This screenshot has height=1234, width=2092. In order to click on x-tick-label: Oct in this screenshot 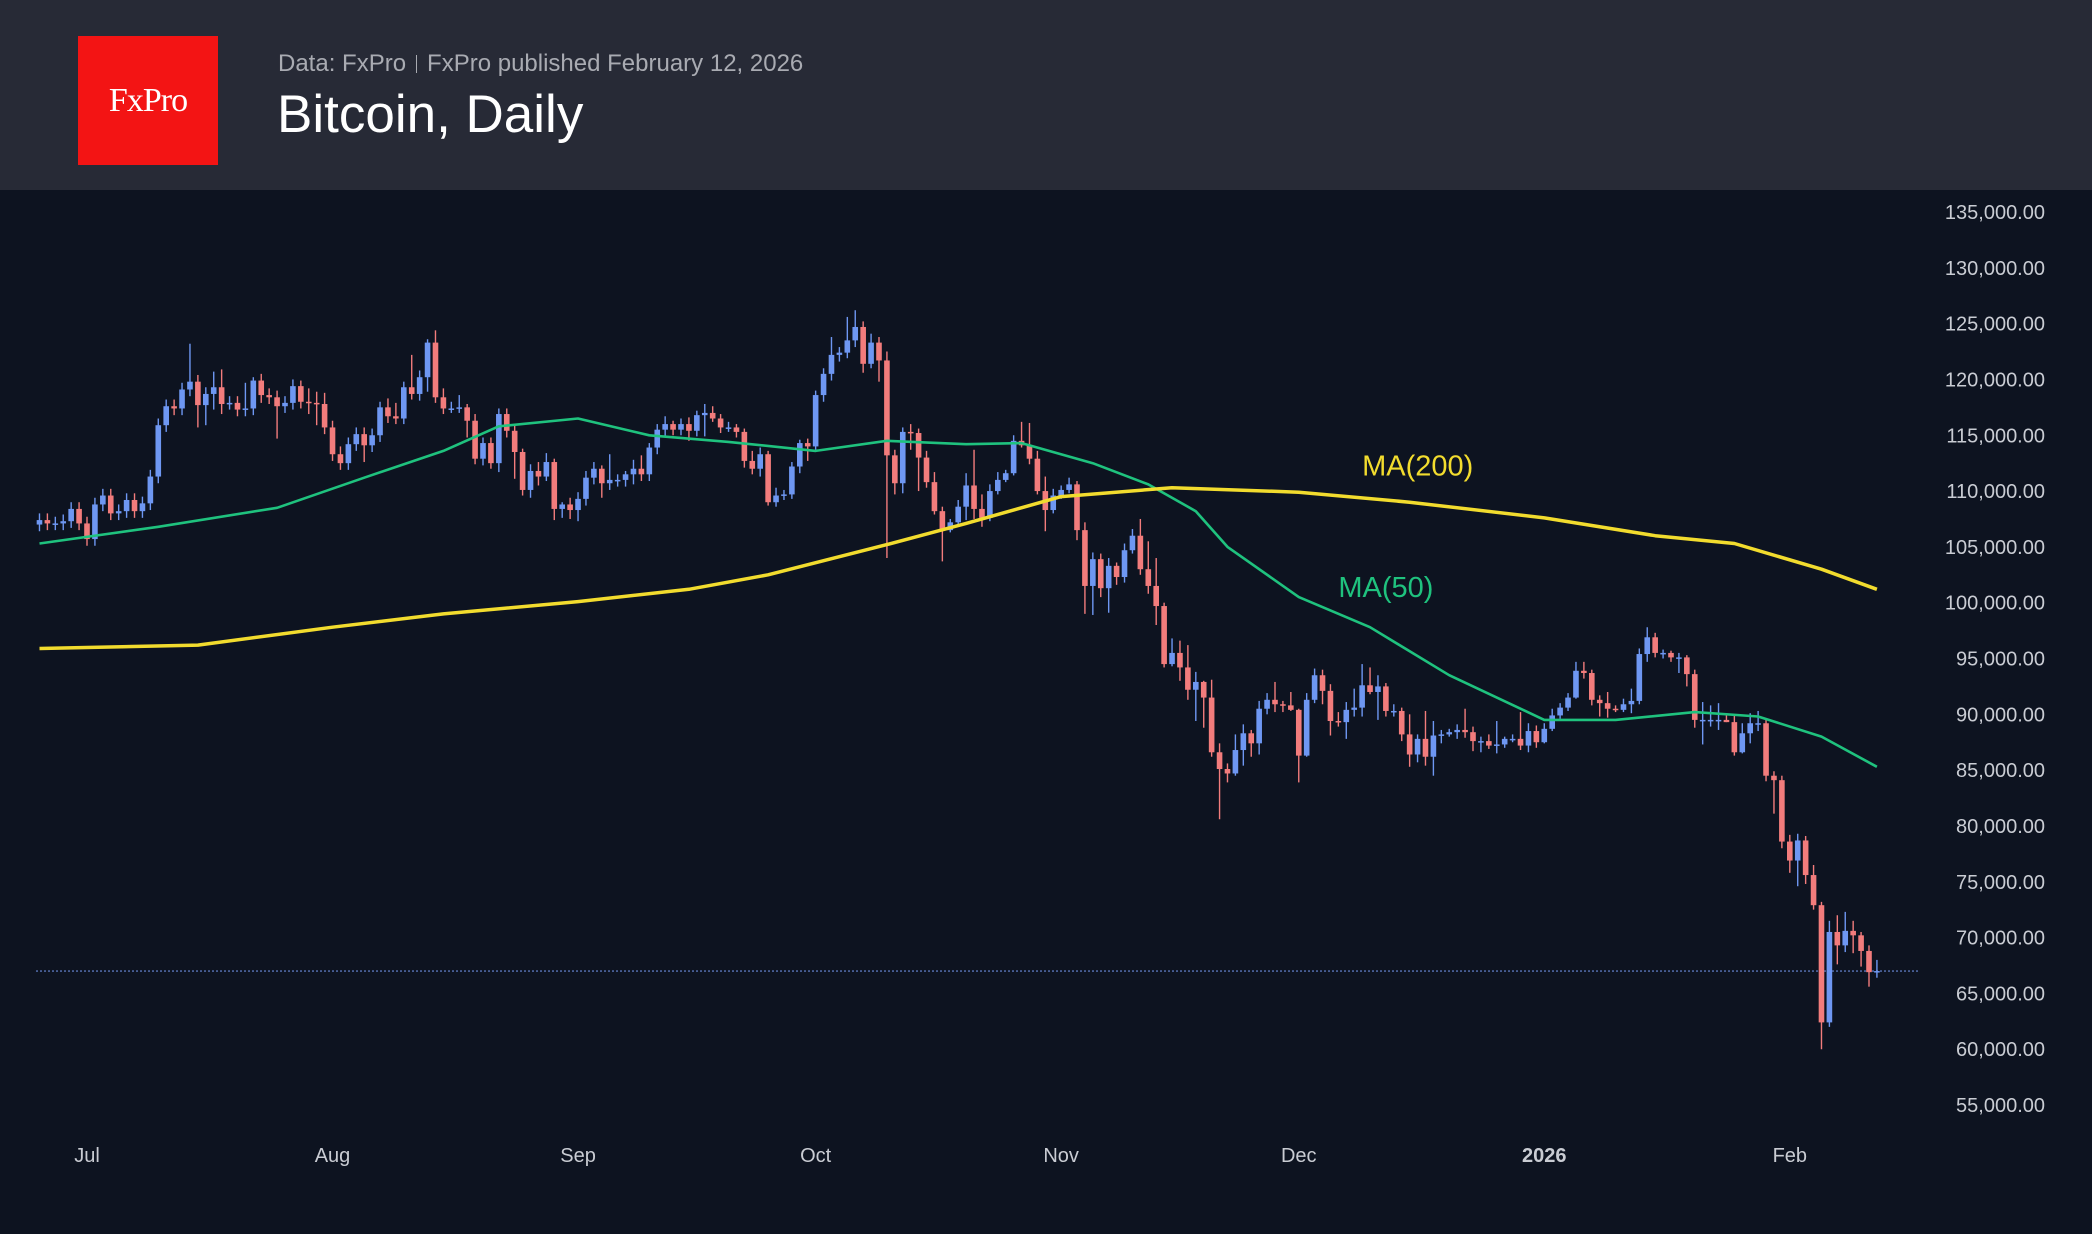, I will do `click(816, 1156)`.